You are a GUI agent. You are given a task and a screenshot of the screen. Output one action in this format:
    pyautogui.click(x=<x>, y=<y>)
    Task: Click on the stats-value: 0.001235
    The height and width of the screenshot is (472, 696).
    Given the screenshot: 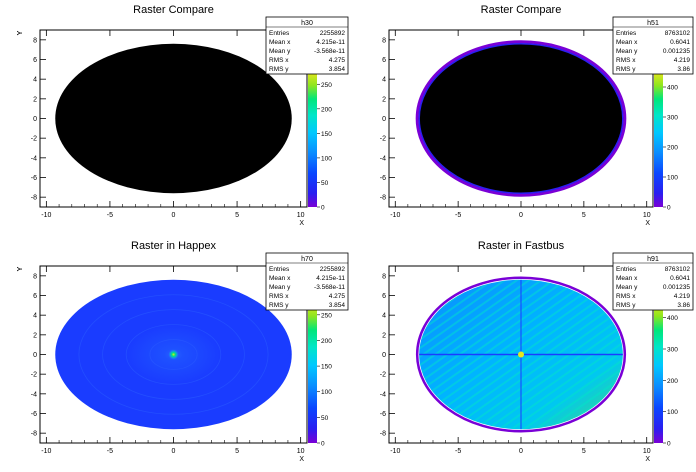 What is the action you would take?
    pyautogui.click(x=676, y=287)
    